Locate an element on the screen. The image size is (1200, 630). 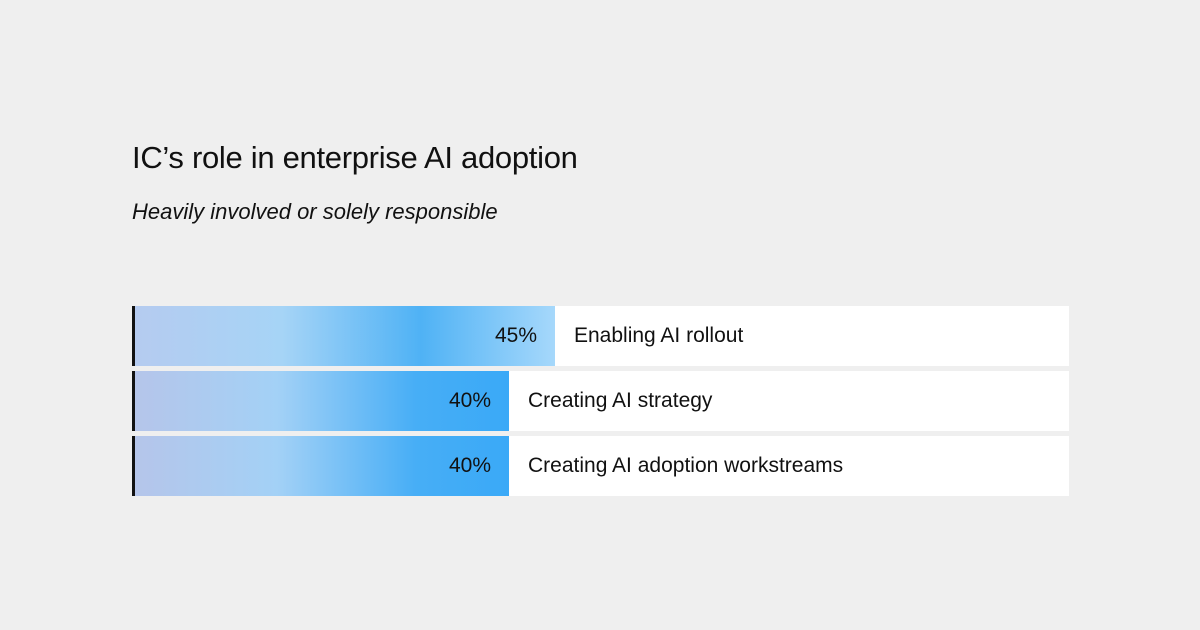
bar-row: 40% Creating AI strategy is located at coordinates (600, 401).